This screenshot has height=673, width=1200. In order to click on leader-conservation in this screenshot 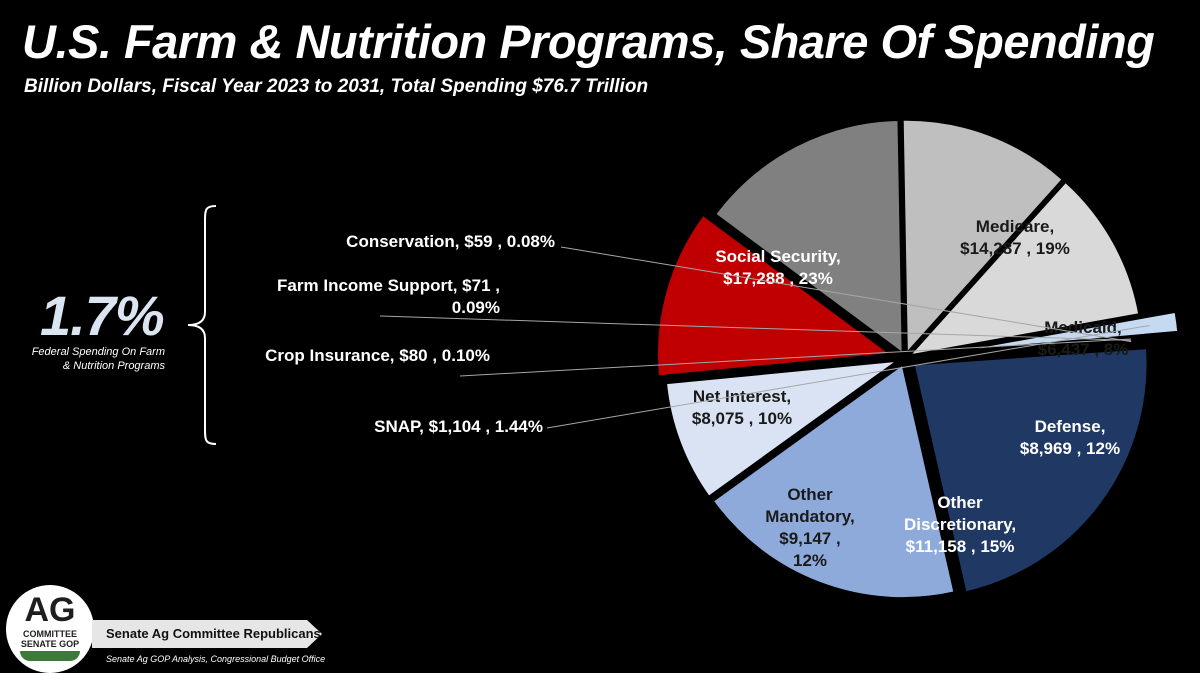, I will do `click(846, 294)`.